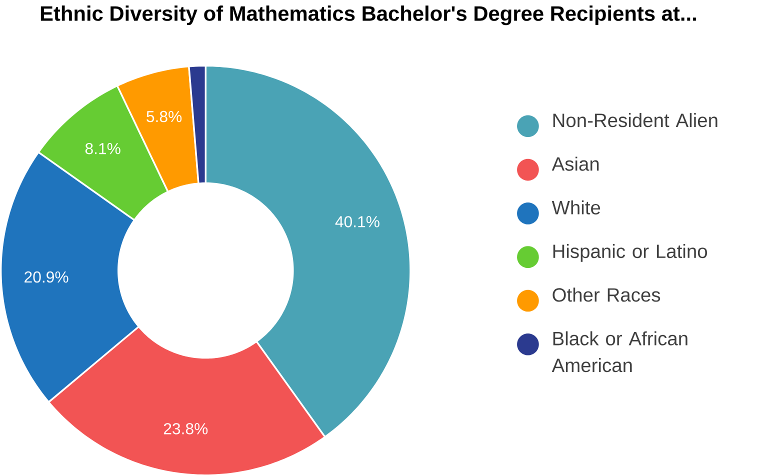  What do you see at coordinates (164, 116) in the screenshot?
I see `data-label: 5.8%` at bounding box center [164, 116].